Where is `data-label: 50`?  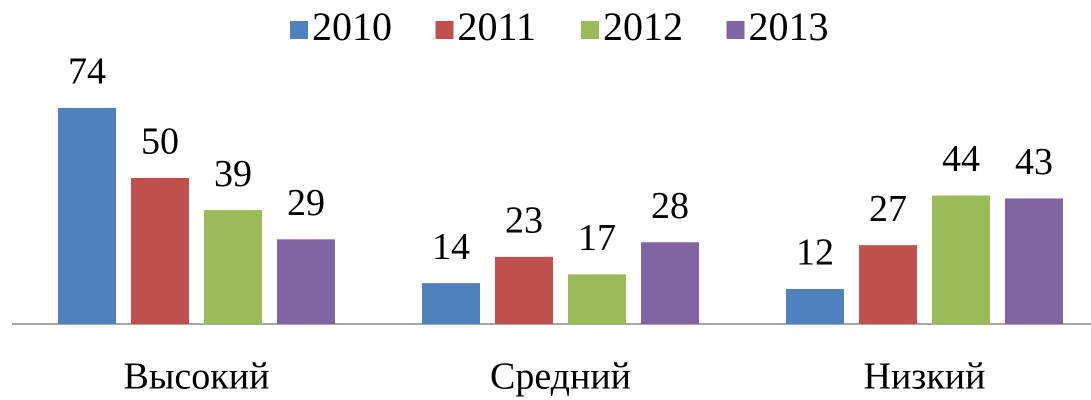
data-label: 50 is located at coordinates (160, 142).